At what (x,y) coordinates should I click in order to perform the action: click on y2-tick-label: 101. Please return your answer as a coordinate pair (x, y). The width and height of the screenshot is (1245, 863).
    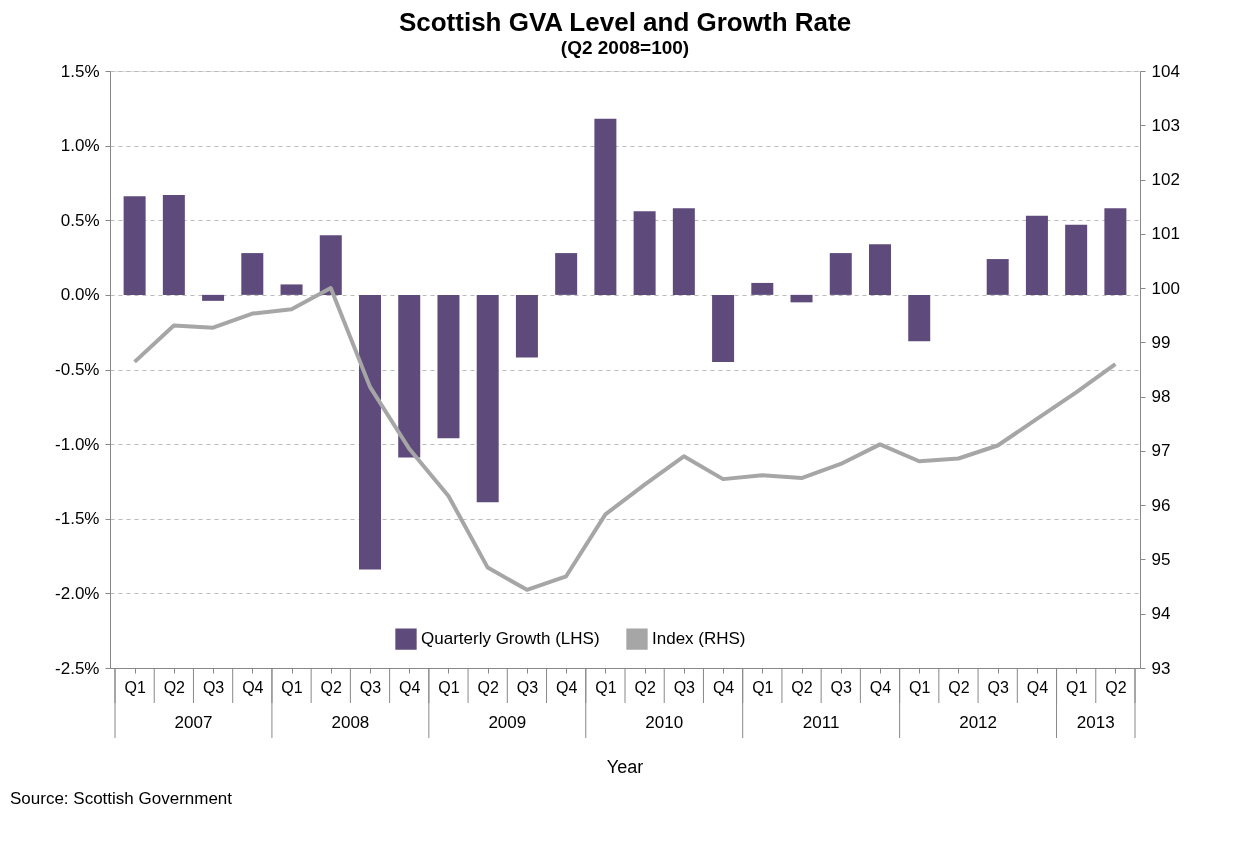
    Looking at the image, I should click on (1165, 234).